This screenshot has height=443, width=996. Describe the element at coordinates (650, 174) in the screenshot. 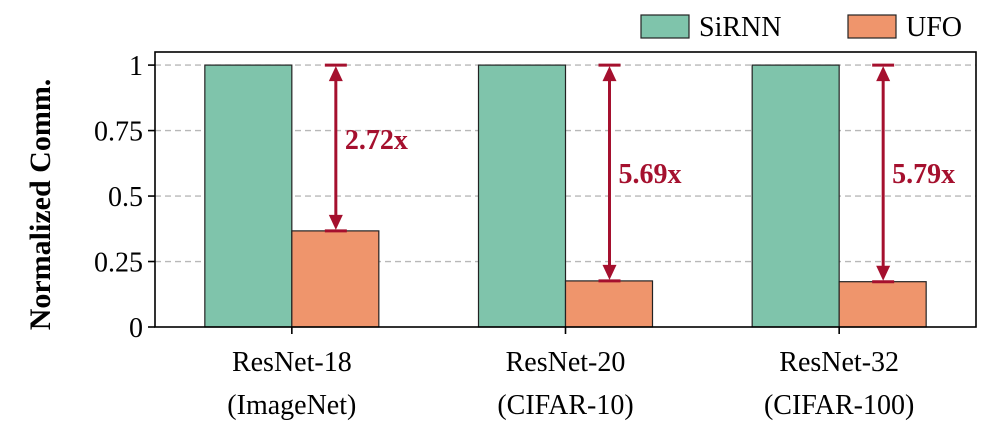

I see `ratio-label: 5.69x` at that location.